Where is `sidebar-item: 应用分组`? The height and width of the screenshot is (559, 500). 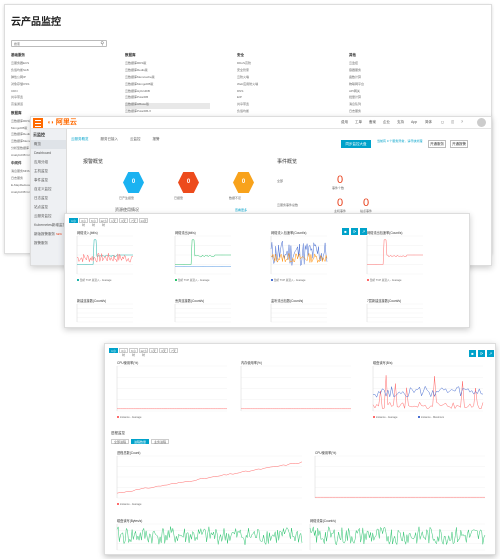
sidebar-item: 应用分组 is located at coordinates (48, 162).